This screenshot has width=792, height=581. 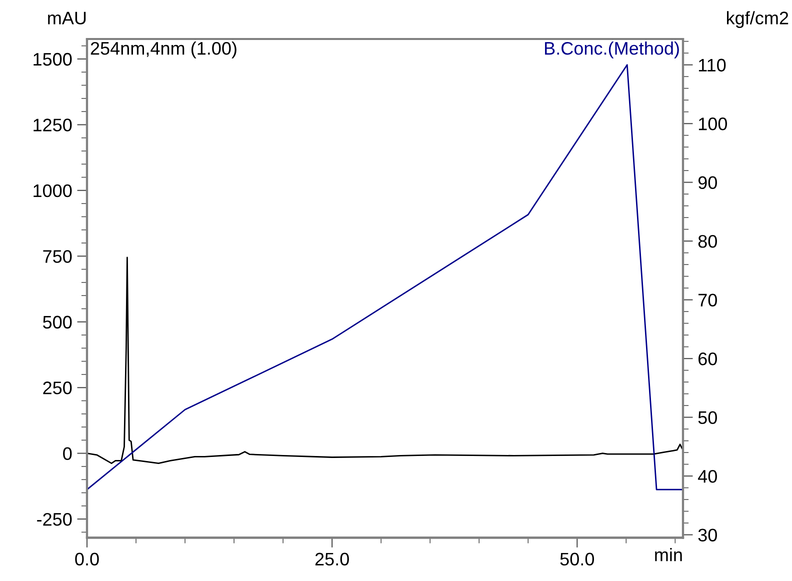 I want to click on y-tick-label: 500, so click(x=57, y=322).